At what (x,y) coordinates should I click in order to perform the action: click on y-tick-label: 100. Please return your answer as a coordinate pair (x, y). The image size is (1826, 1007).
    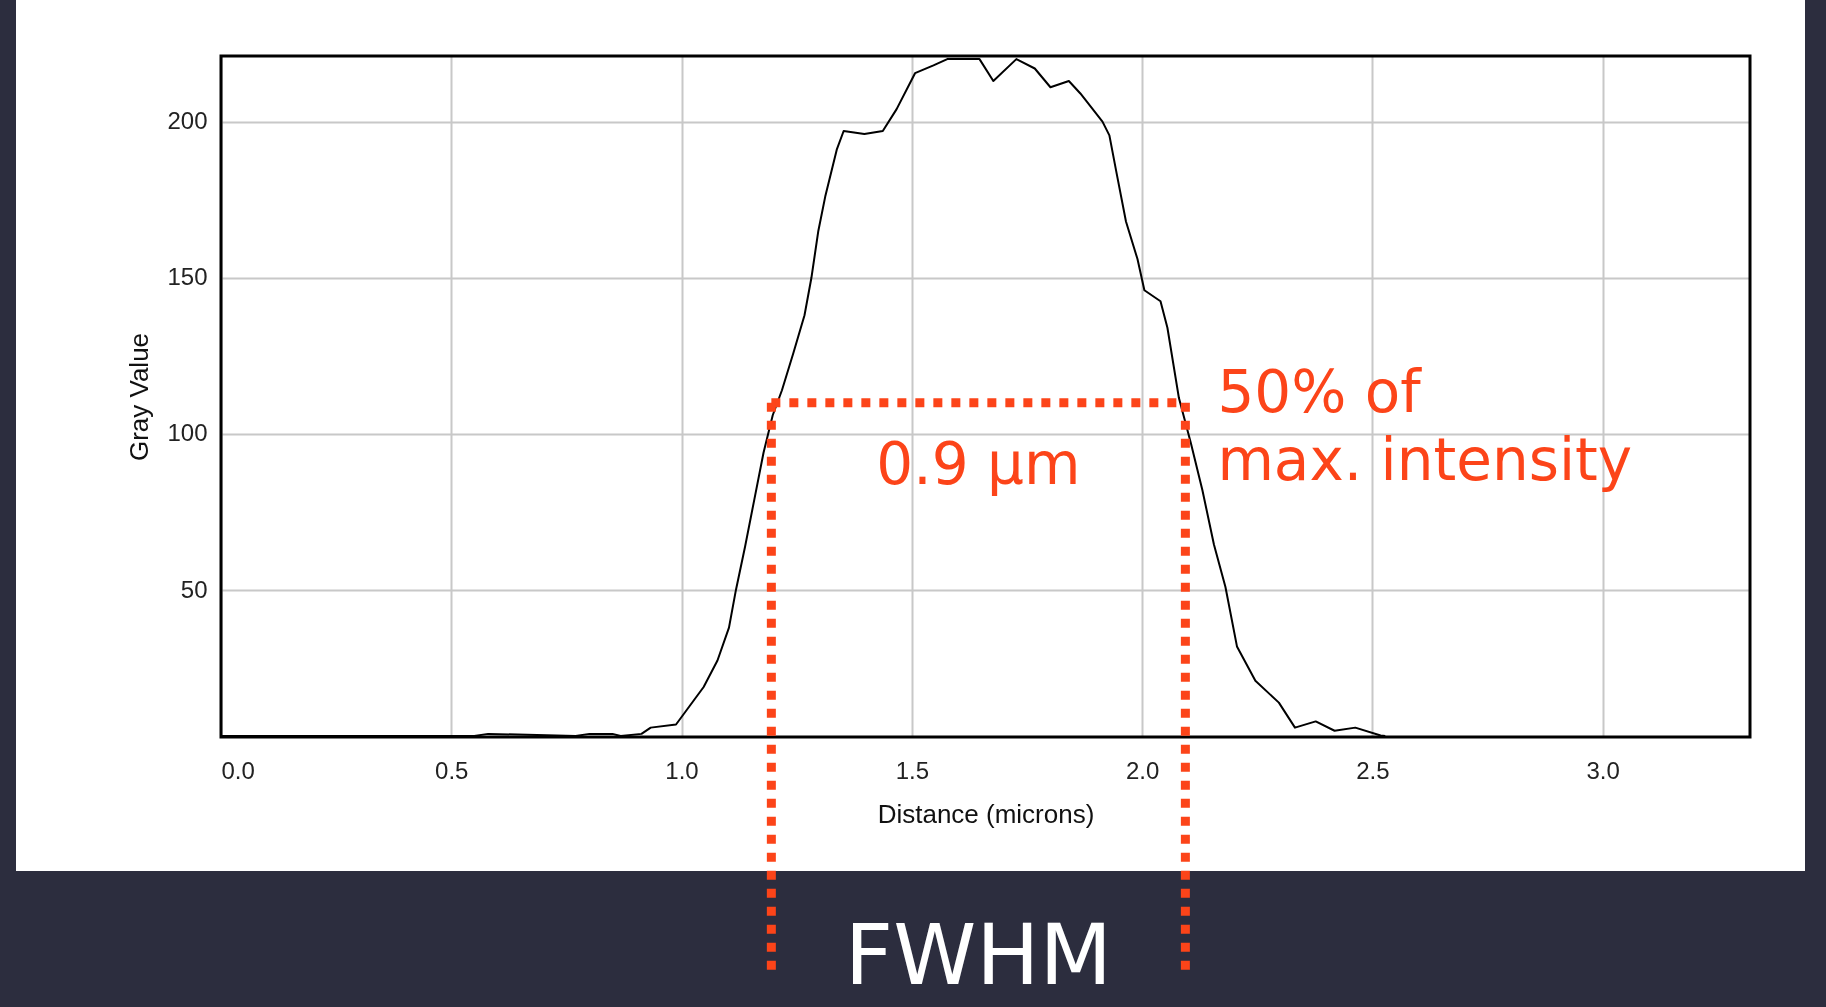
    Looking at the image, I should click on (187, 433).